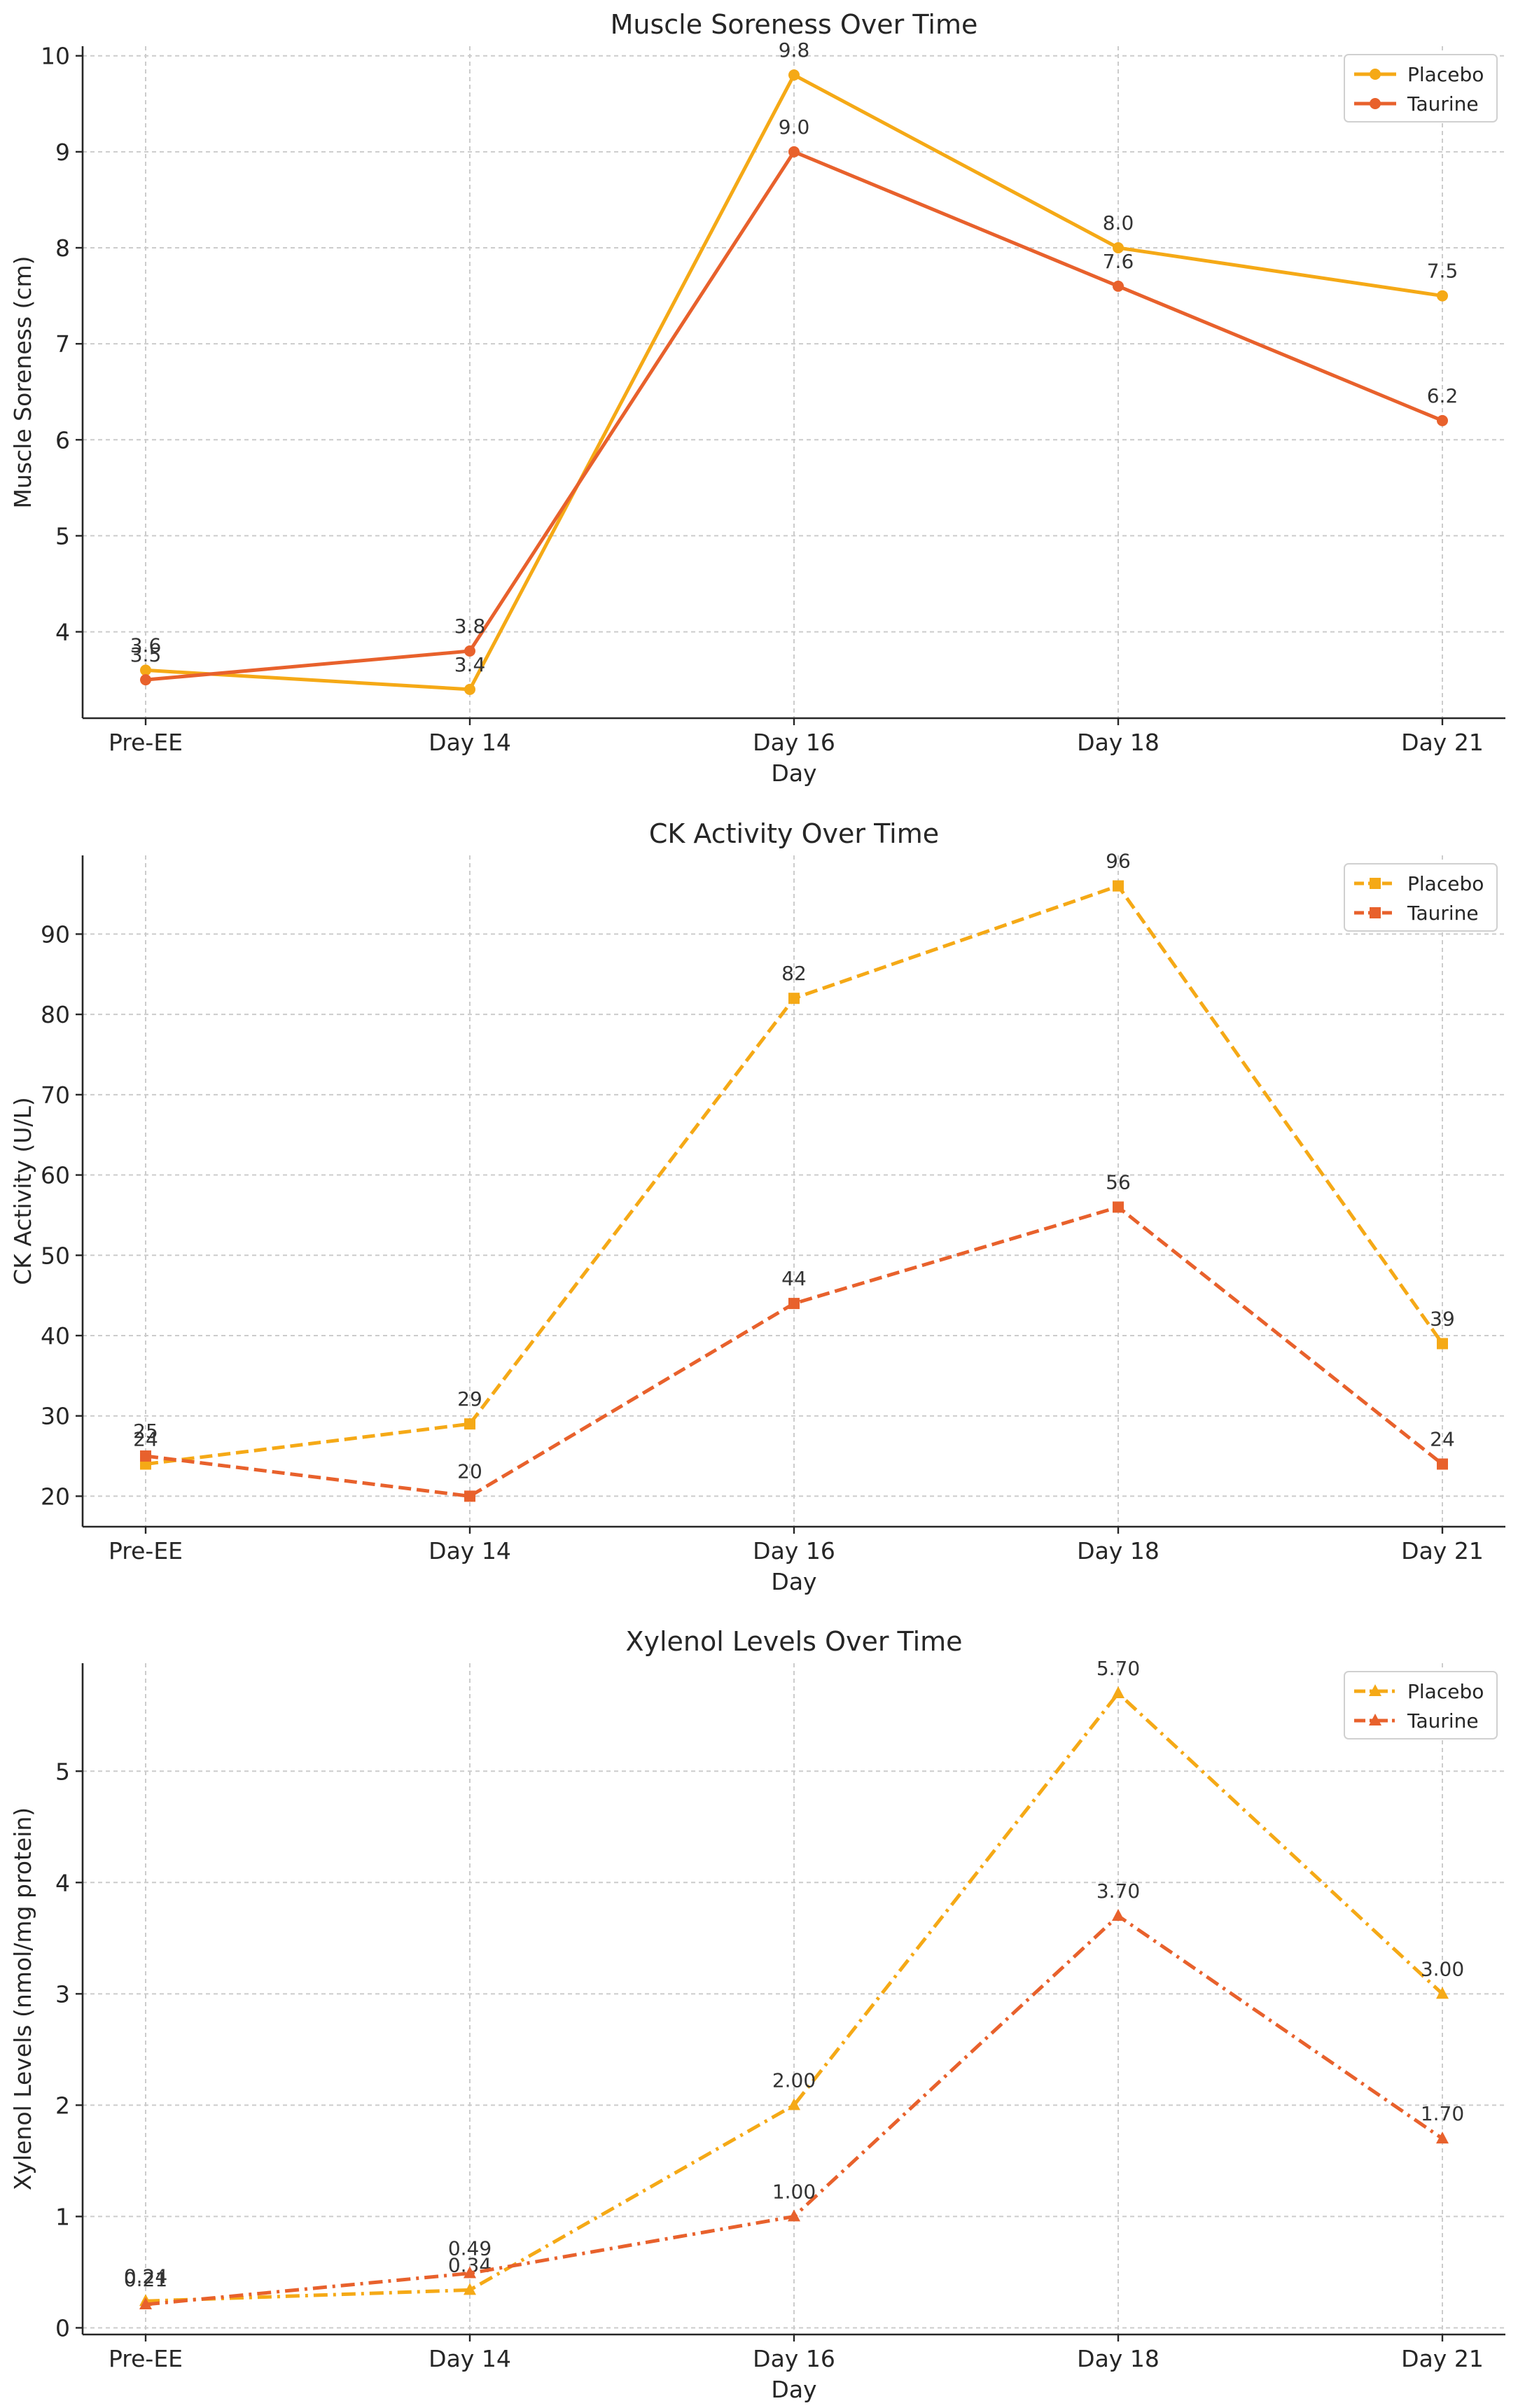  I want to click on y-tick-label: 3, so click(62, 1994).